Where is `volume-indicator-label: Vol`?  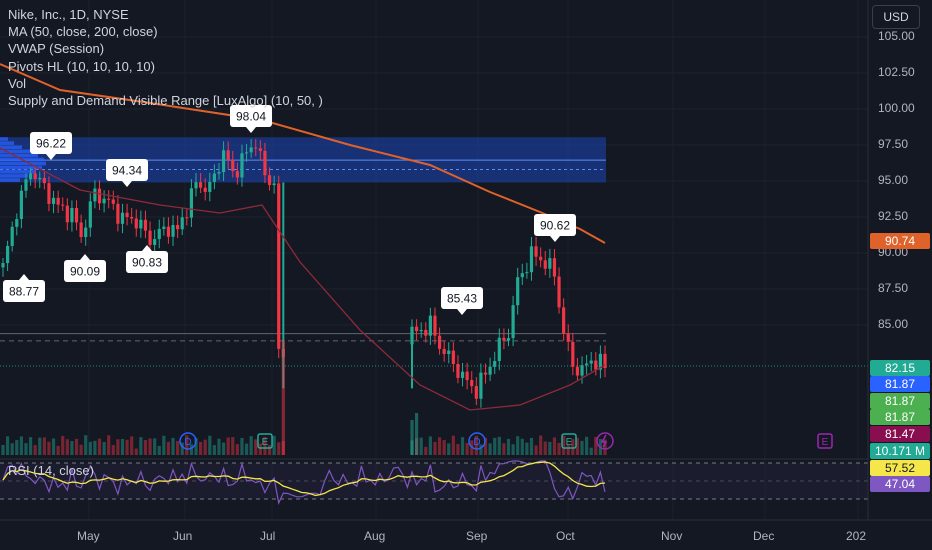 volume-indicator-label: Vol is located at coordinates (17, 83).